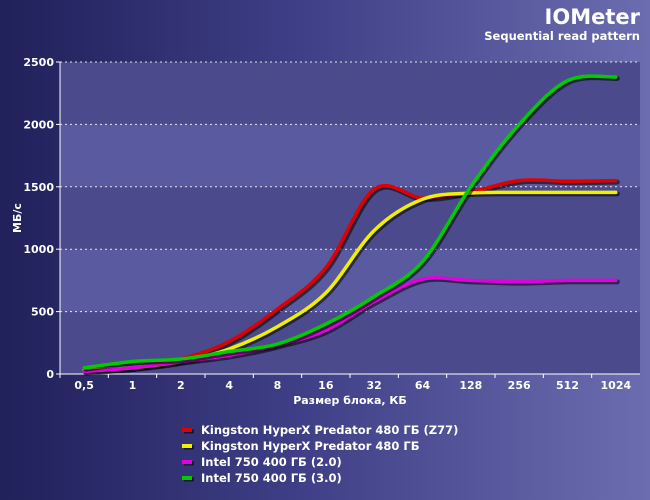 The width and height of the screenshot is (650, 500). Describe the element at coordinates (593, 17) in the screenshot. I see `chart-title: IOMeter` at that location.